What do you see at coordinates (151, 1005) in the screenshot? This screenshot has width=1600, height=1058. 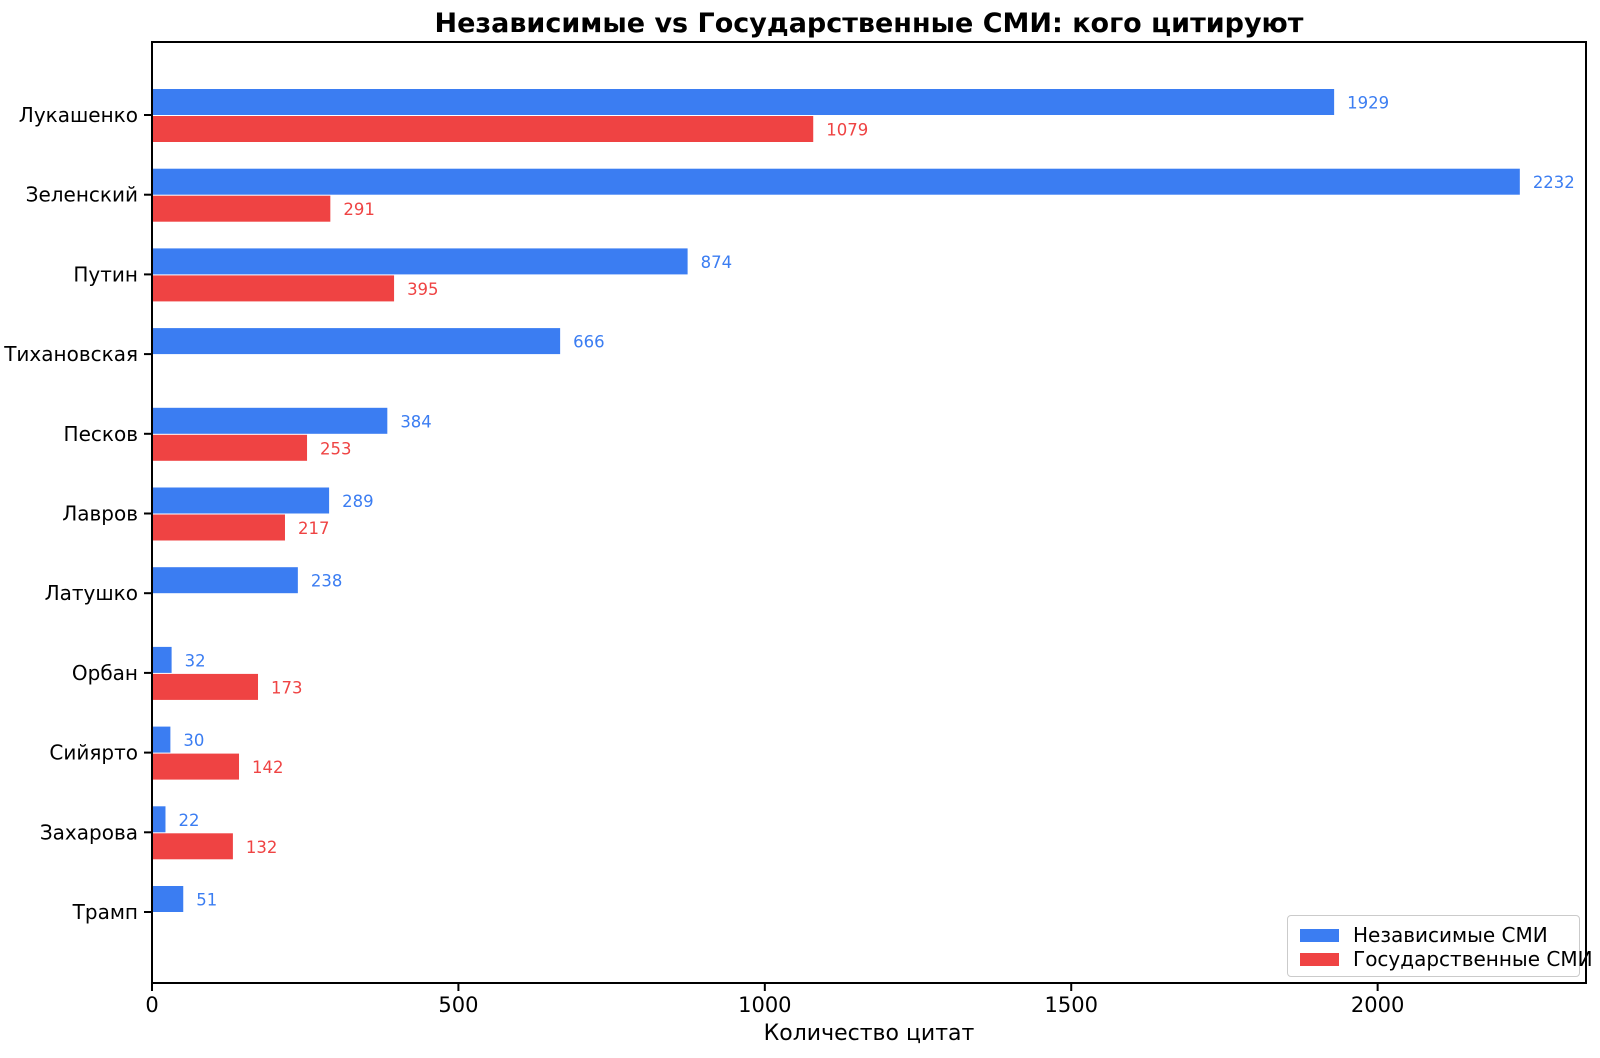 I see `x-tick-label: 0` at bounding box center [151, 1005].